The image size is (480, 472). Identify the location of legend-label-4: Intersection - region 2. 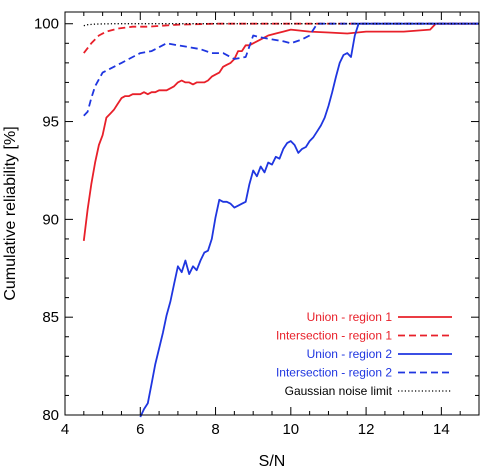
(334, 373).